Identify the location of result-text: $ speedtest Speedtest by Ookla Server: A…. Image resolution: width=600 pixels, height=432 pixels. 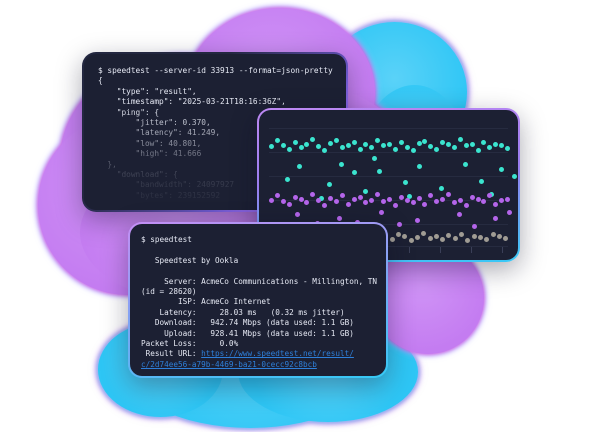
(259, 292).